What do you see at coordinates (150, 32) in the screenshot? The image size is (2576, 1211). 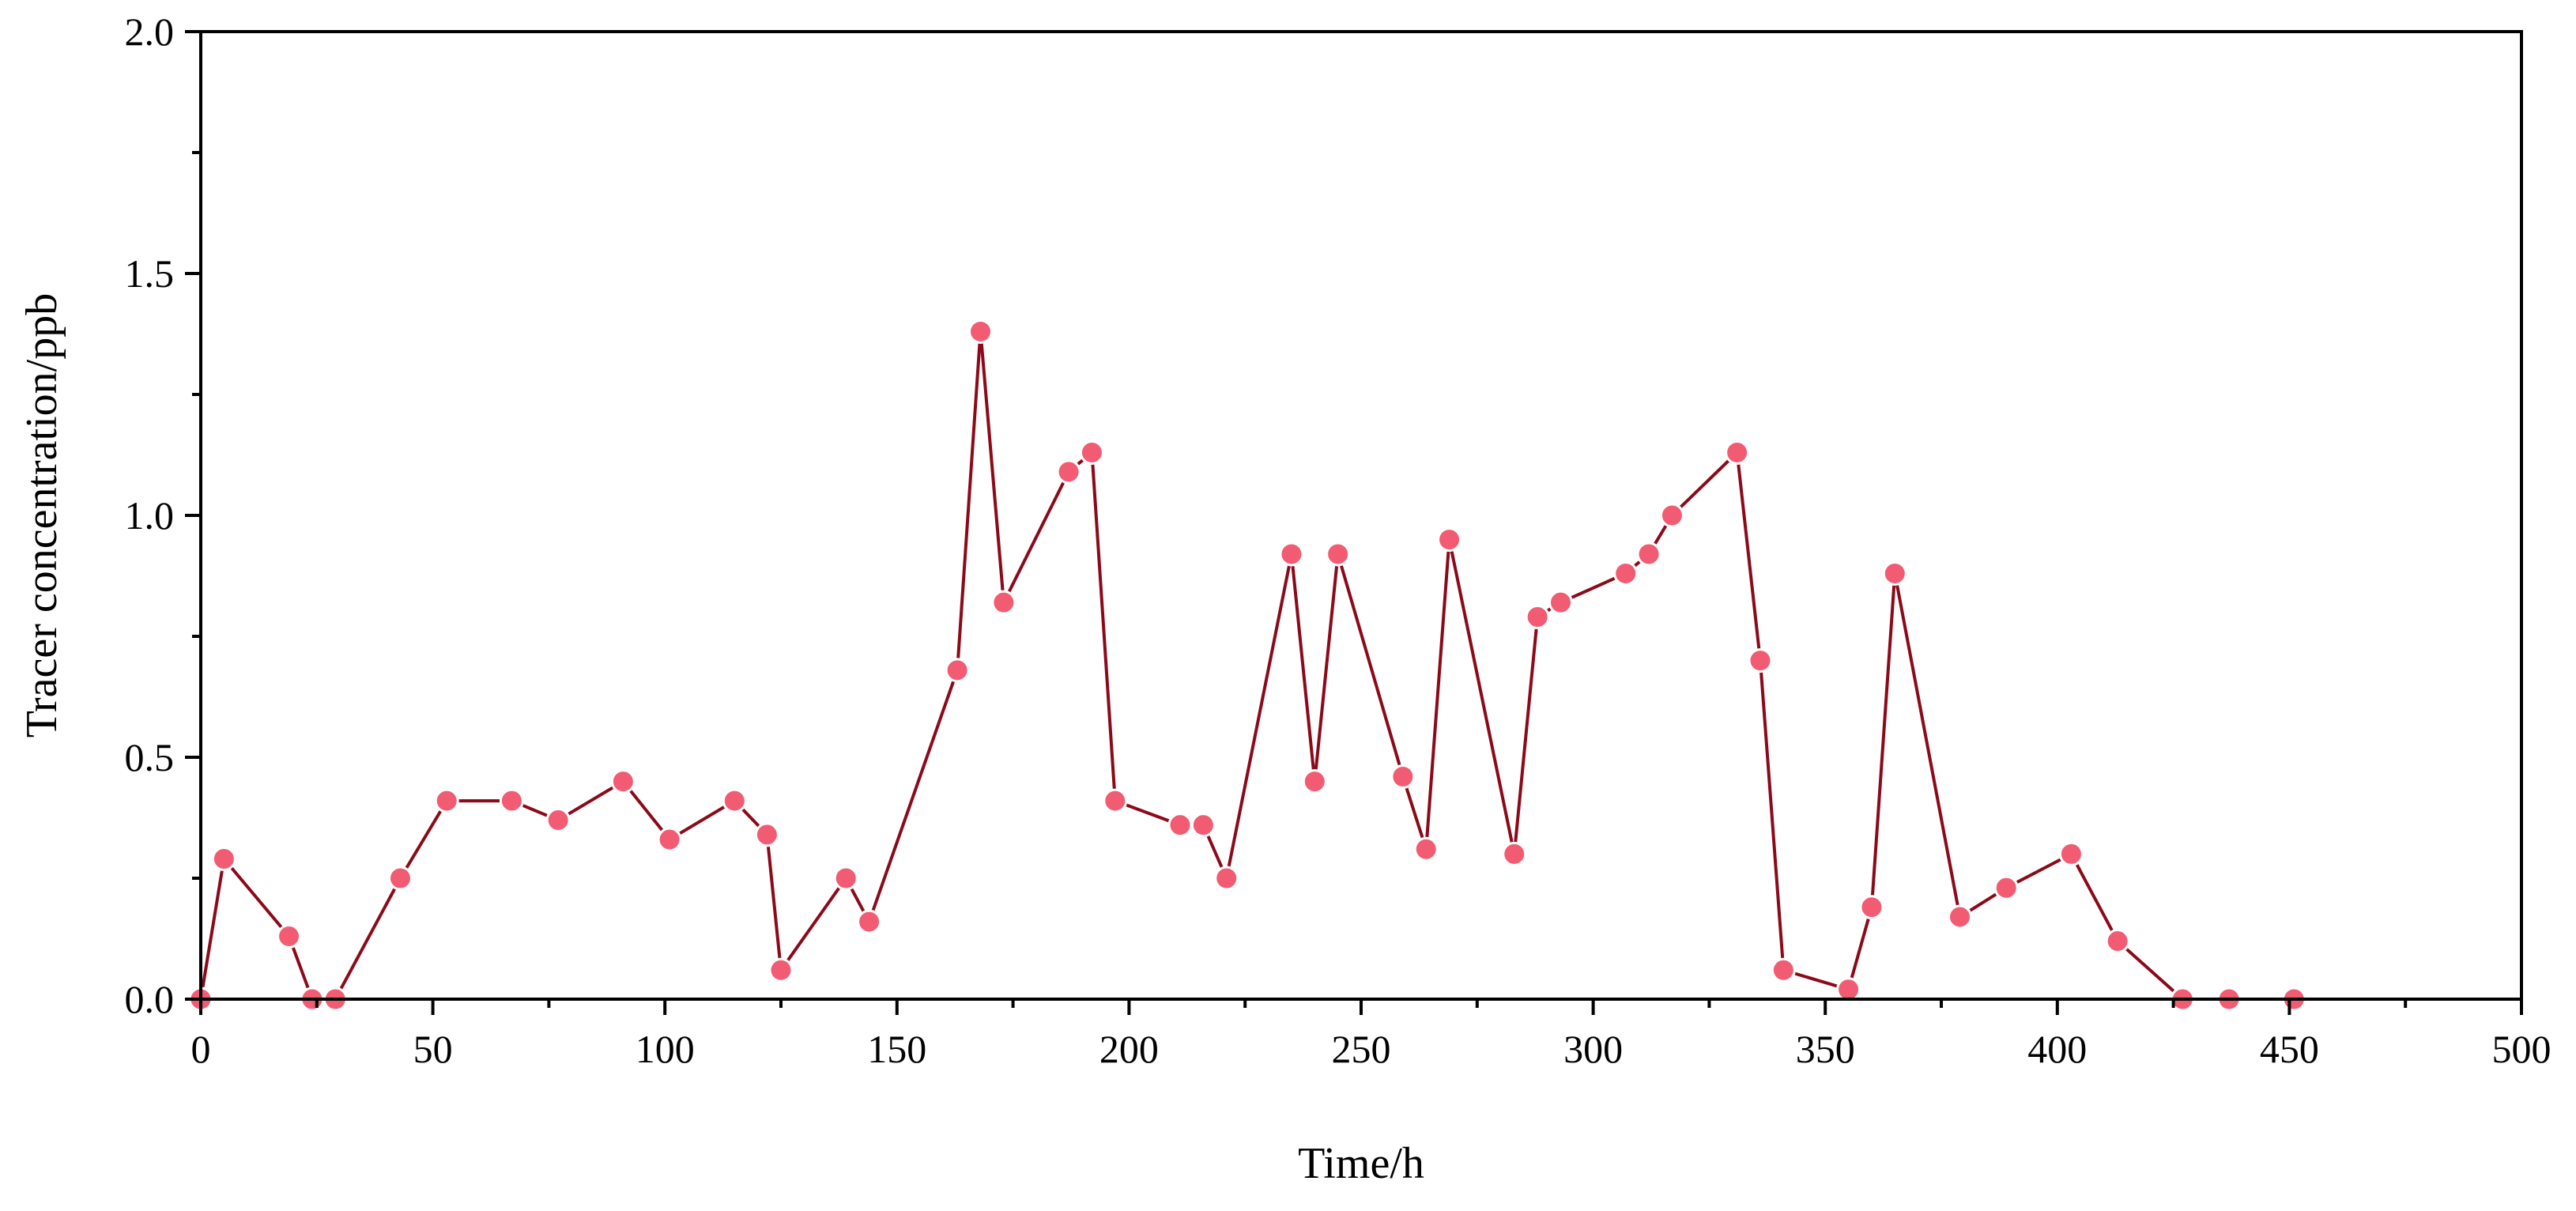 I see `y-tick-label: 2.0` at bounding box center [150, 32].